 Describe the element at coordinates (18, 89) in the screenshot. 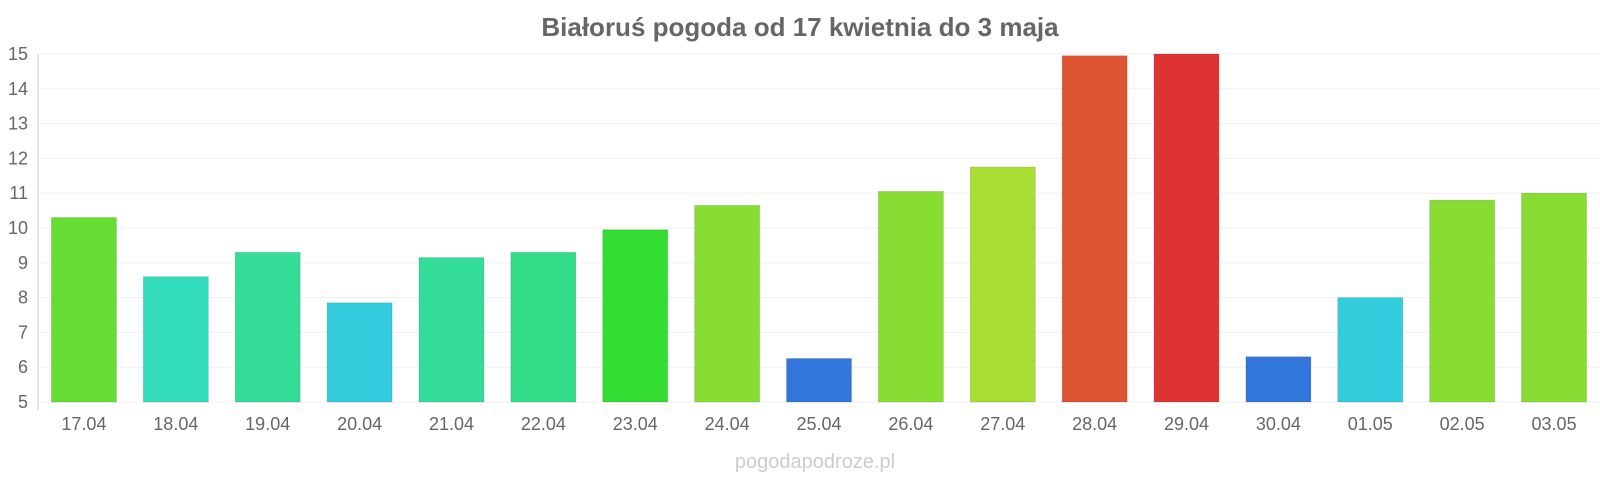

I see `y-tick-label: 14` at that location.